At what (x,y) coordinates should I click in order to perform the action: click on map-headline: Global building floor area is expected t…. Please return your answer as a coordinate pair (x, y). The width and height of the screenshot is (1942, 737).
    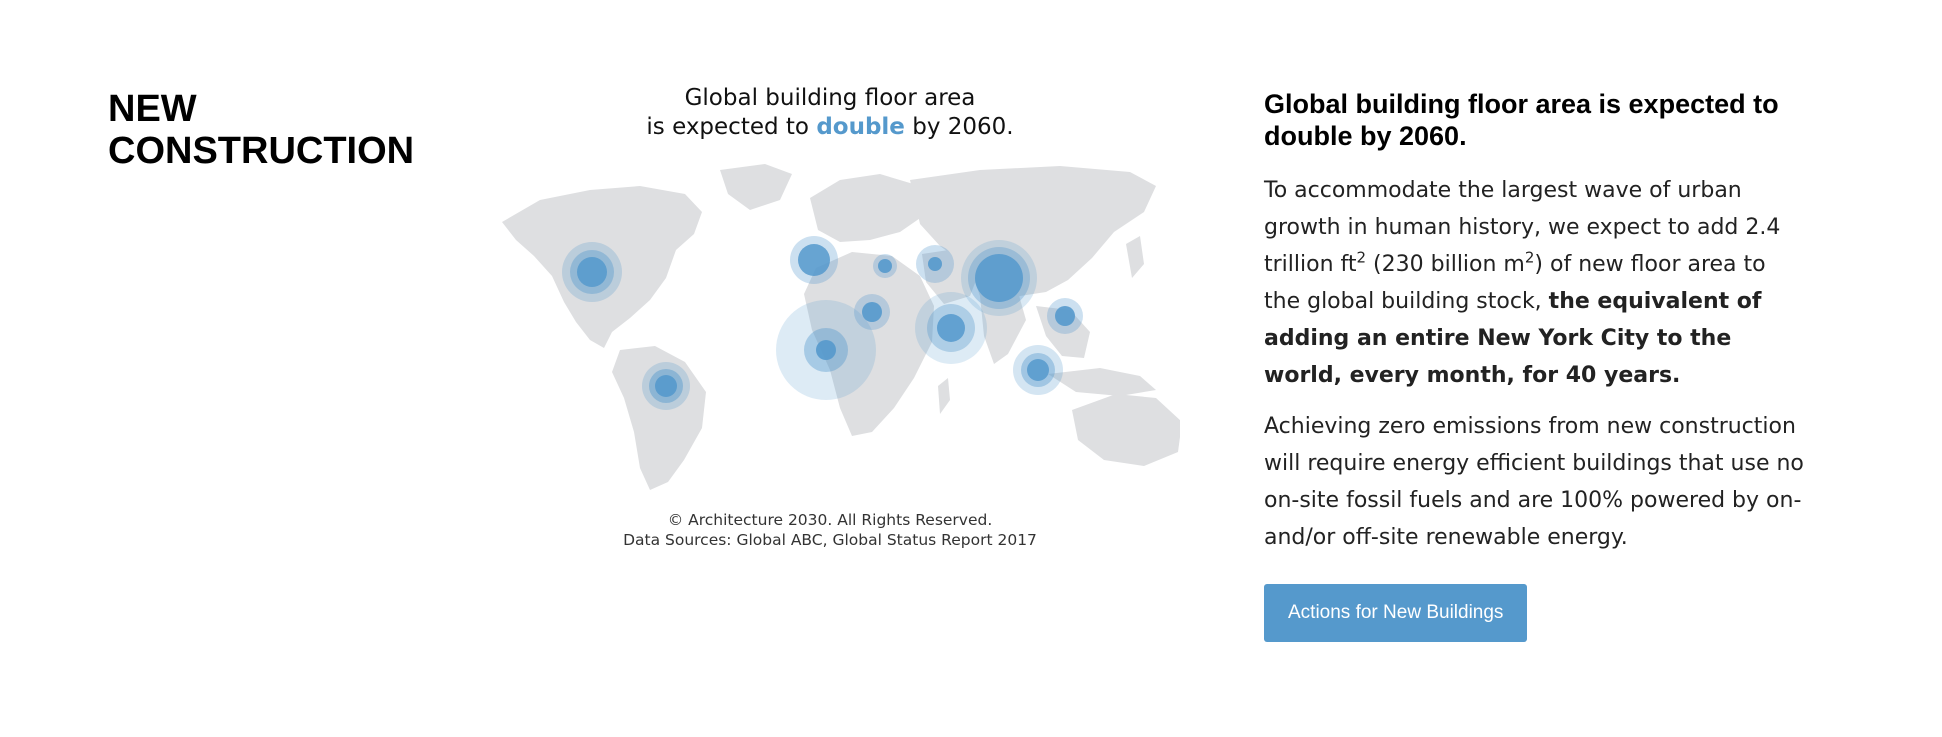
    Looking at the image, I should click on (830, 113).